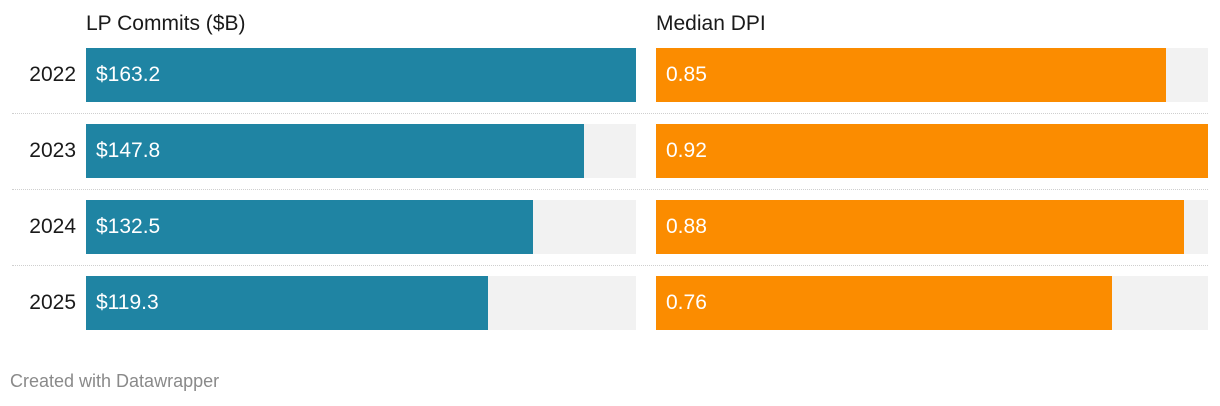  I want to click on bar-commits-2024: $132.5, so click(309, 227).